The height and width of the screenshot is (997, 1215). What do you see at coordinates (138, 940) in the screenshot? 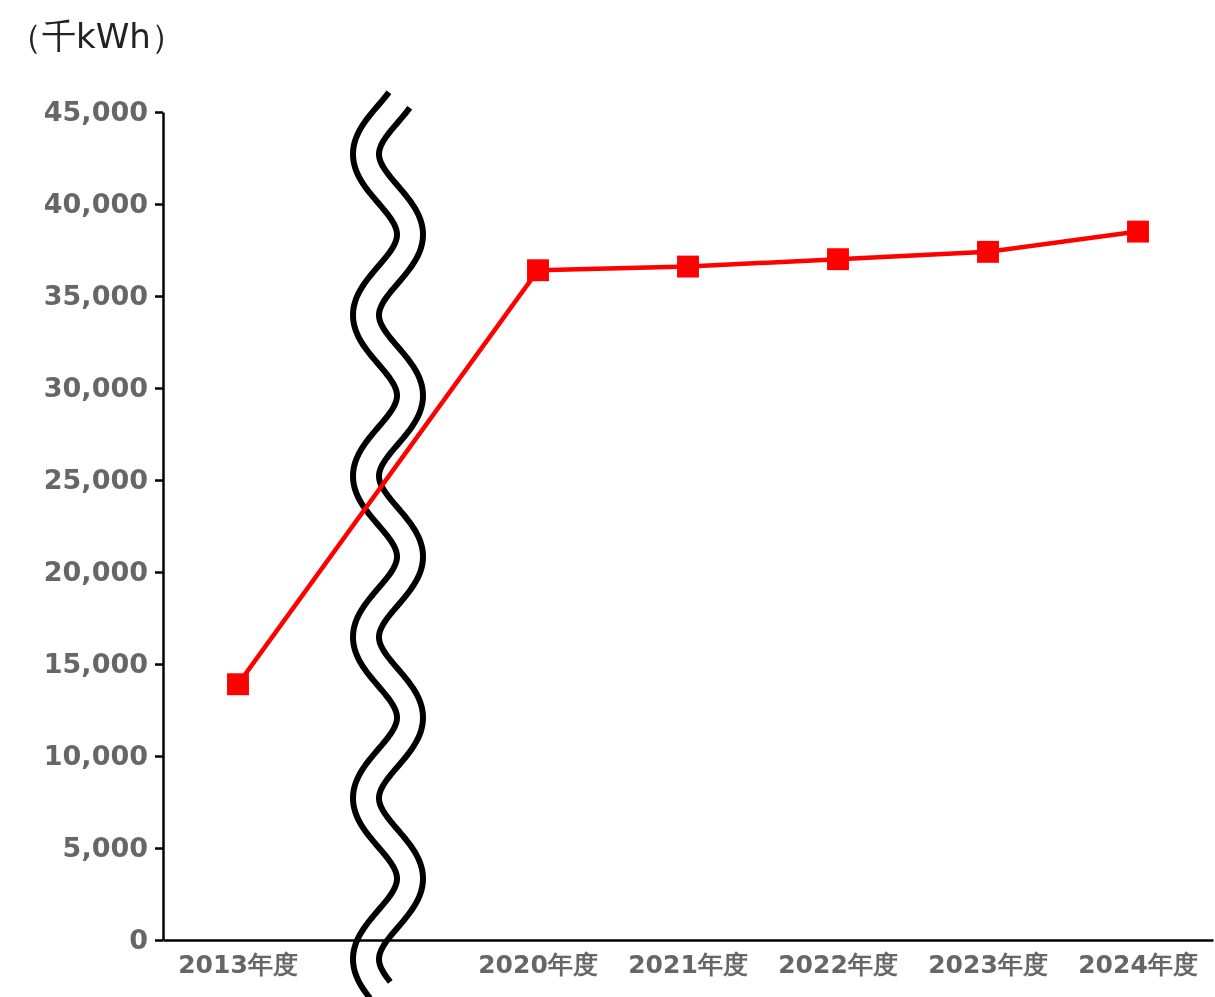
I see `y-tick-label: 0` at bounding box center [138, 940].